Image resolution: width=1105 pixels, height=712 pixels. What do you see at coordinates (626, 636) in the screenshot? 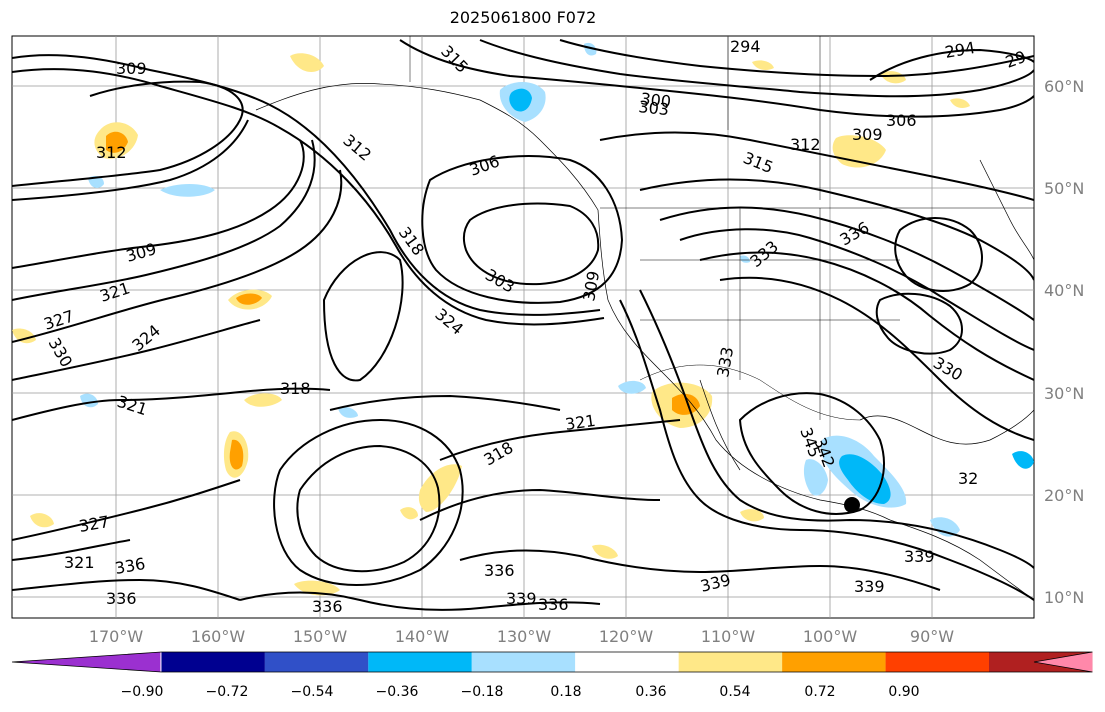
I see `lon-label: 120°W` at bounding box center [626, 636].